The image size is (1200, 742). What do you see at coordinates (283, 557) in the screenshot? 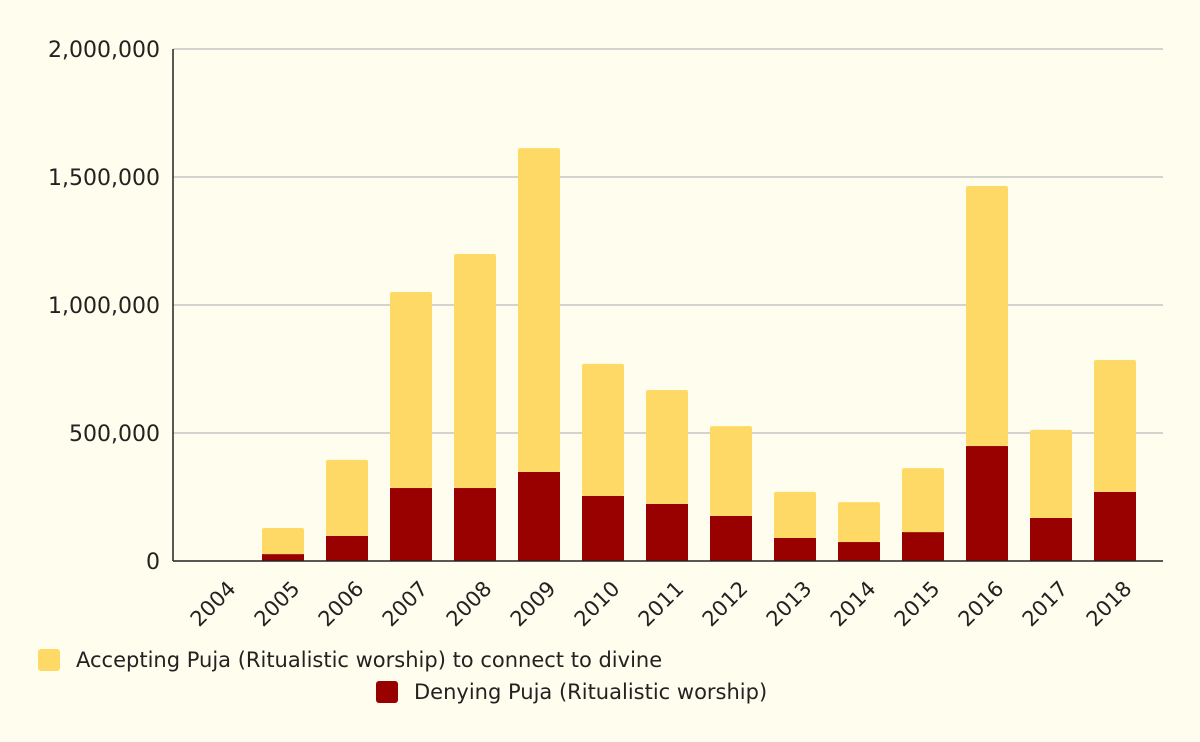
I see `bar-denying-2005` at bounding box center [283, 557].